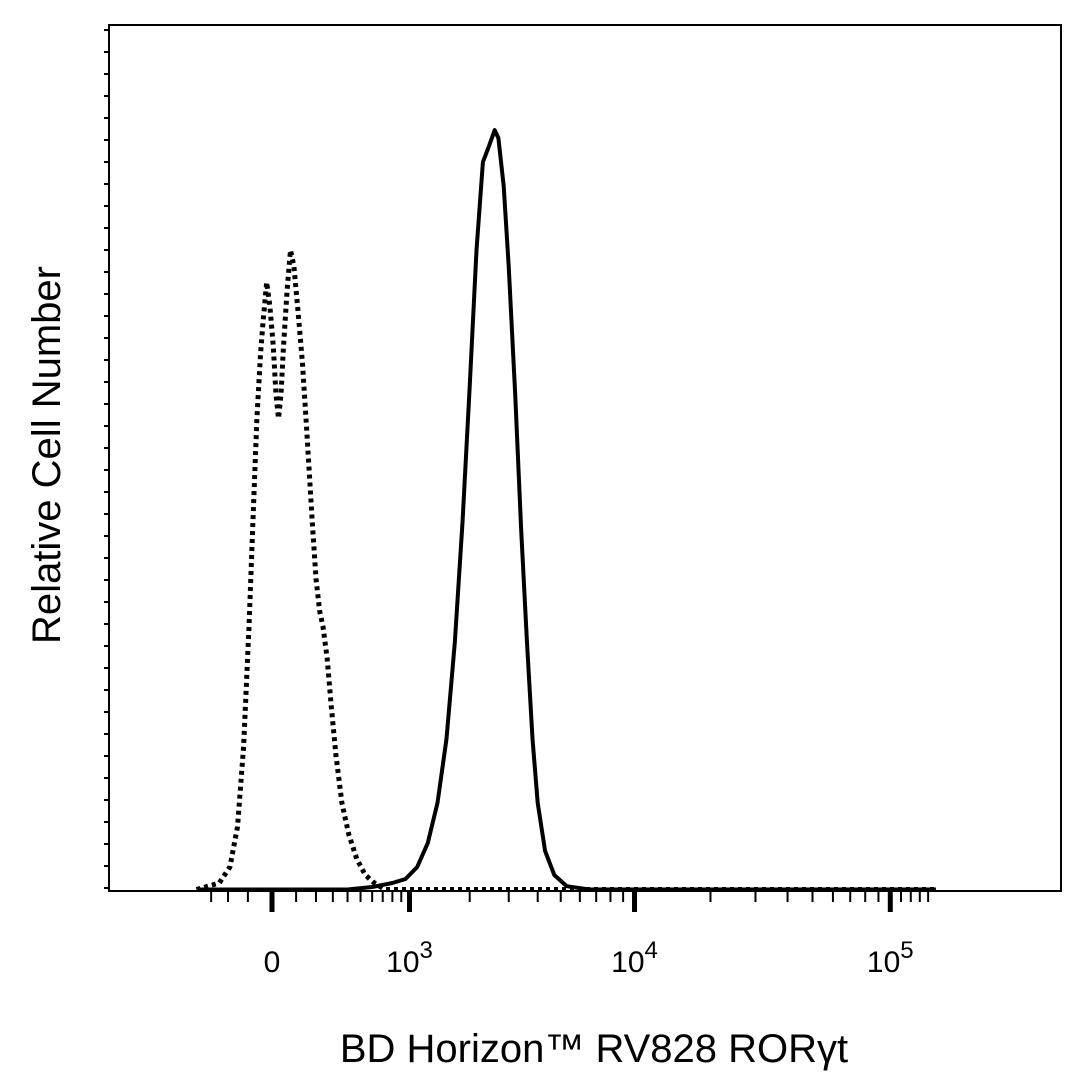  I want to click on y-axis-title: Relative Cell Number, so click(47, 455).